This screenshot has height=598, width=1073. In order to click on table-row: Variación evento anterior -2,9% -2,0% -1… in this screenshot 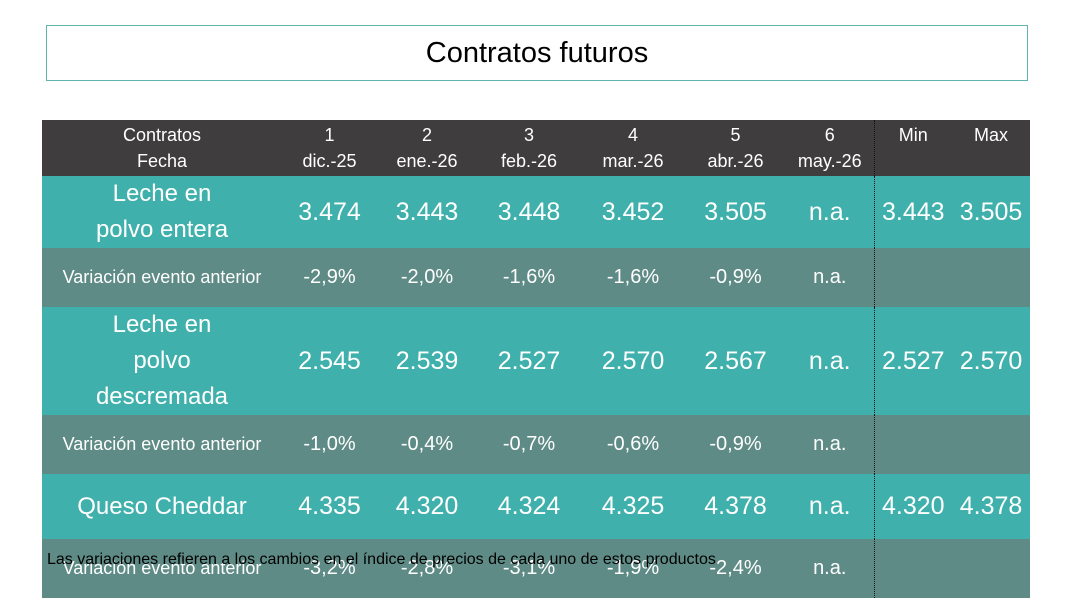, I will do `click(536, 277)`.